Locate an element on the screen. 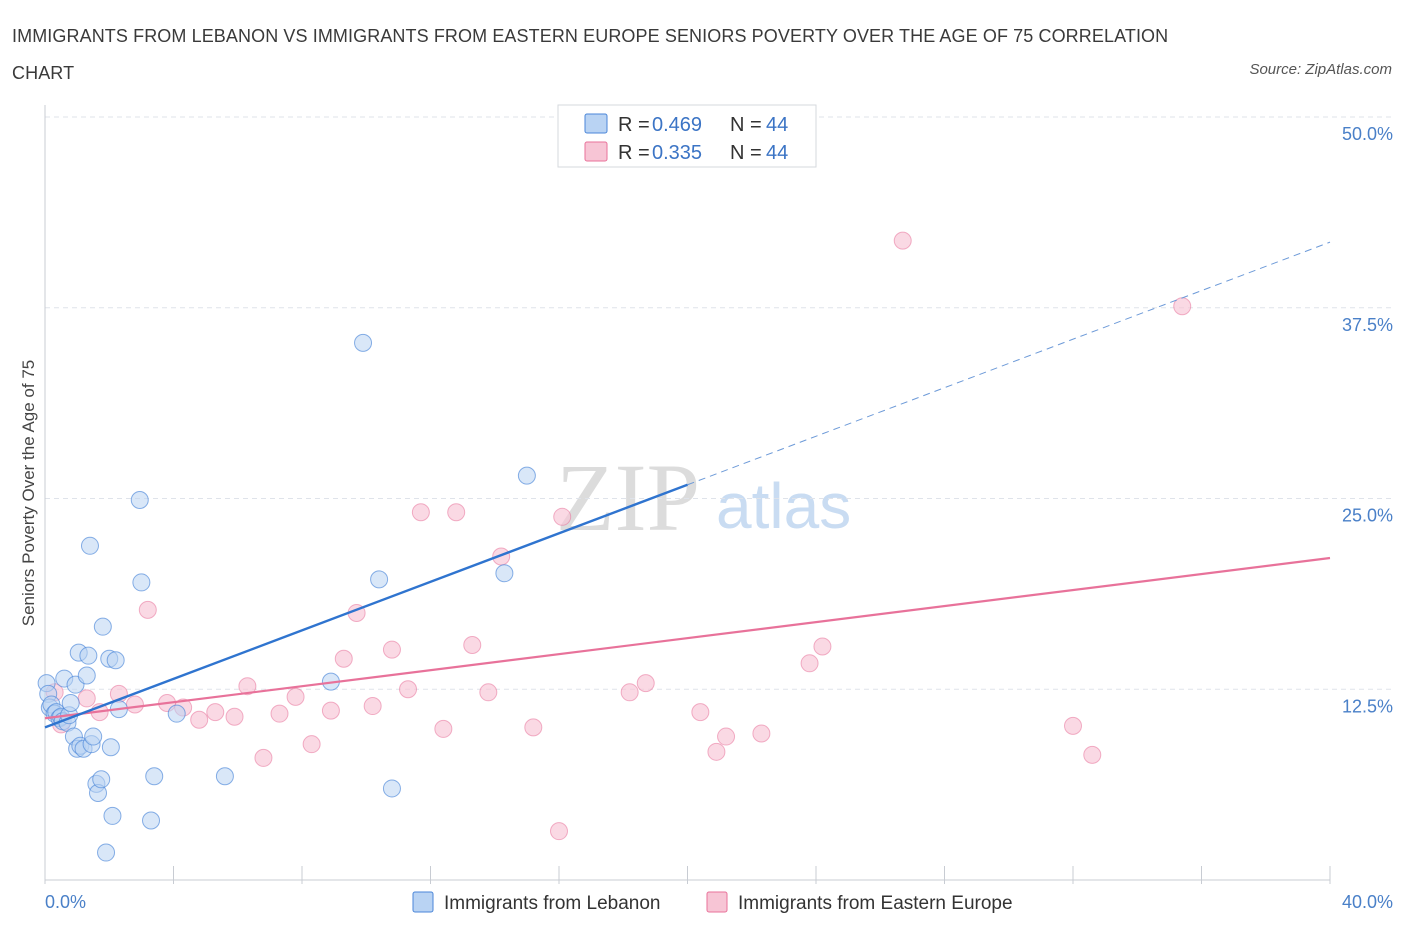 This screenshot has height=930, width=1406. legend-n-label-lebanon: N = is located at coordinates (746, 125).